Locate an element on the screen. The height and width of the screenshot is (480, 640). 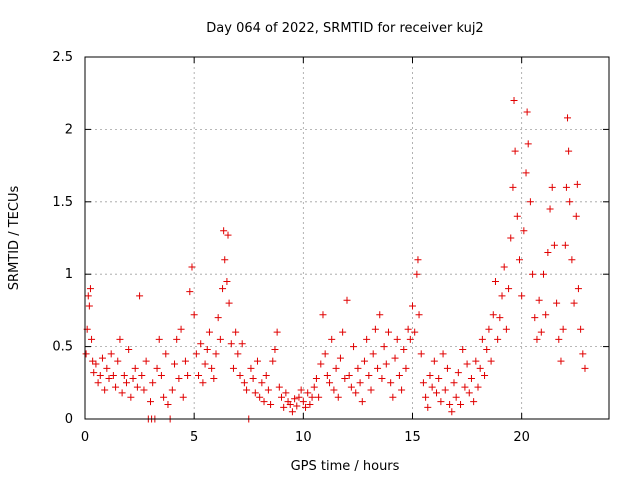
x-tick-label: 10 is located at coordinates (303, 437).